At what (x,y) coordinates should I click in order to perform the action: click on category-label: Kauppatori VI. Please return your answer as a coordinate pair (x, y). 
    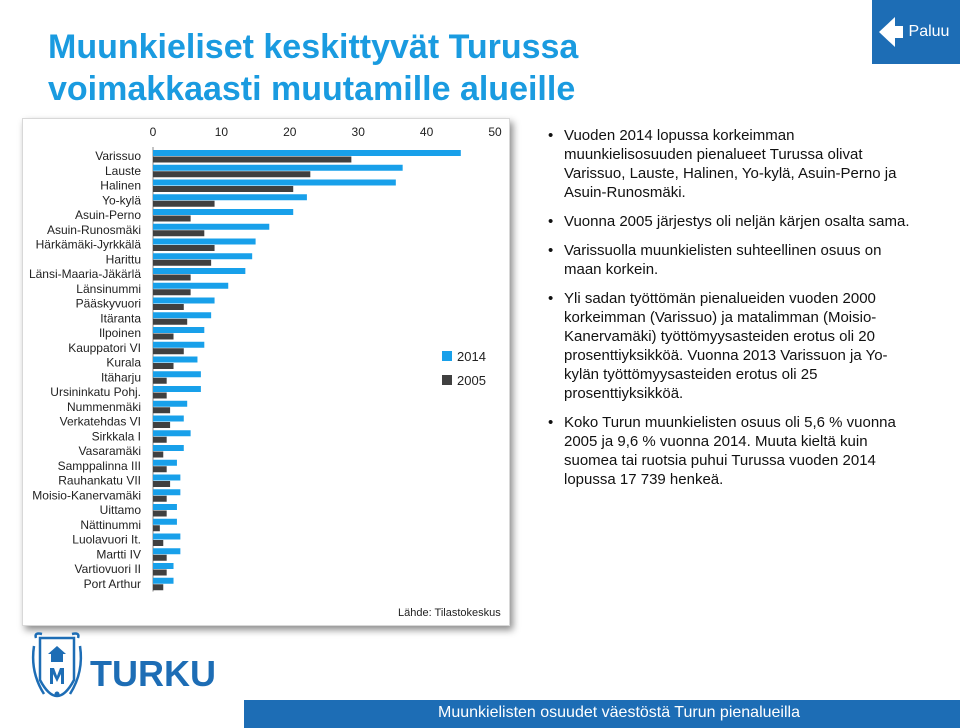
    Looking at the image, I should click on (104, 348).